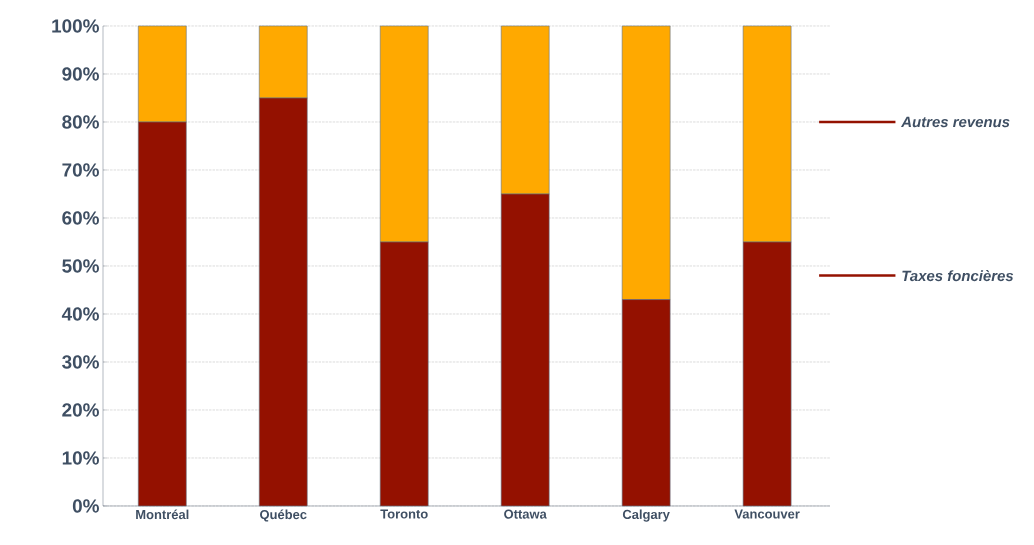 This screenshot has height=545, width=1034. I want to click on x-tick-label: Québec, so click(283, 515).